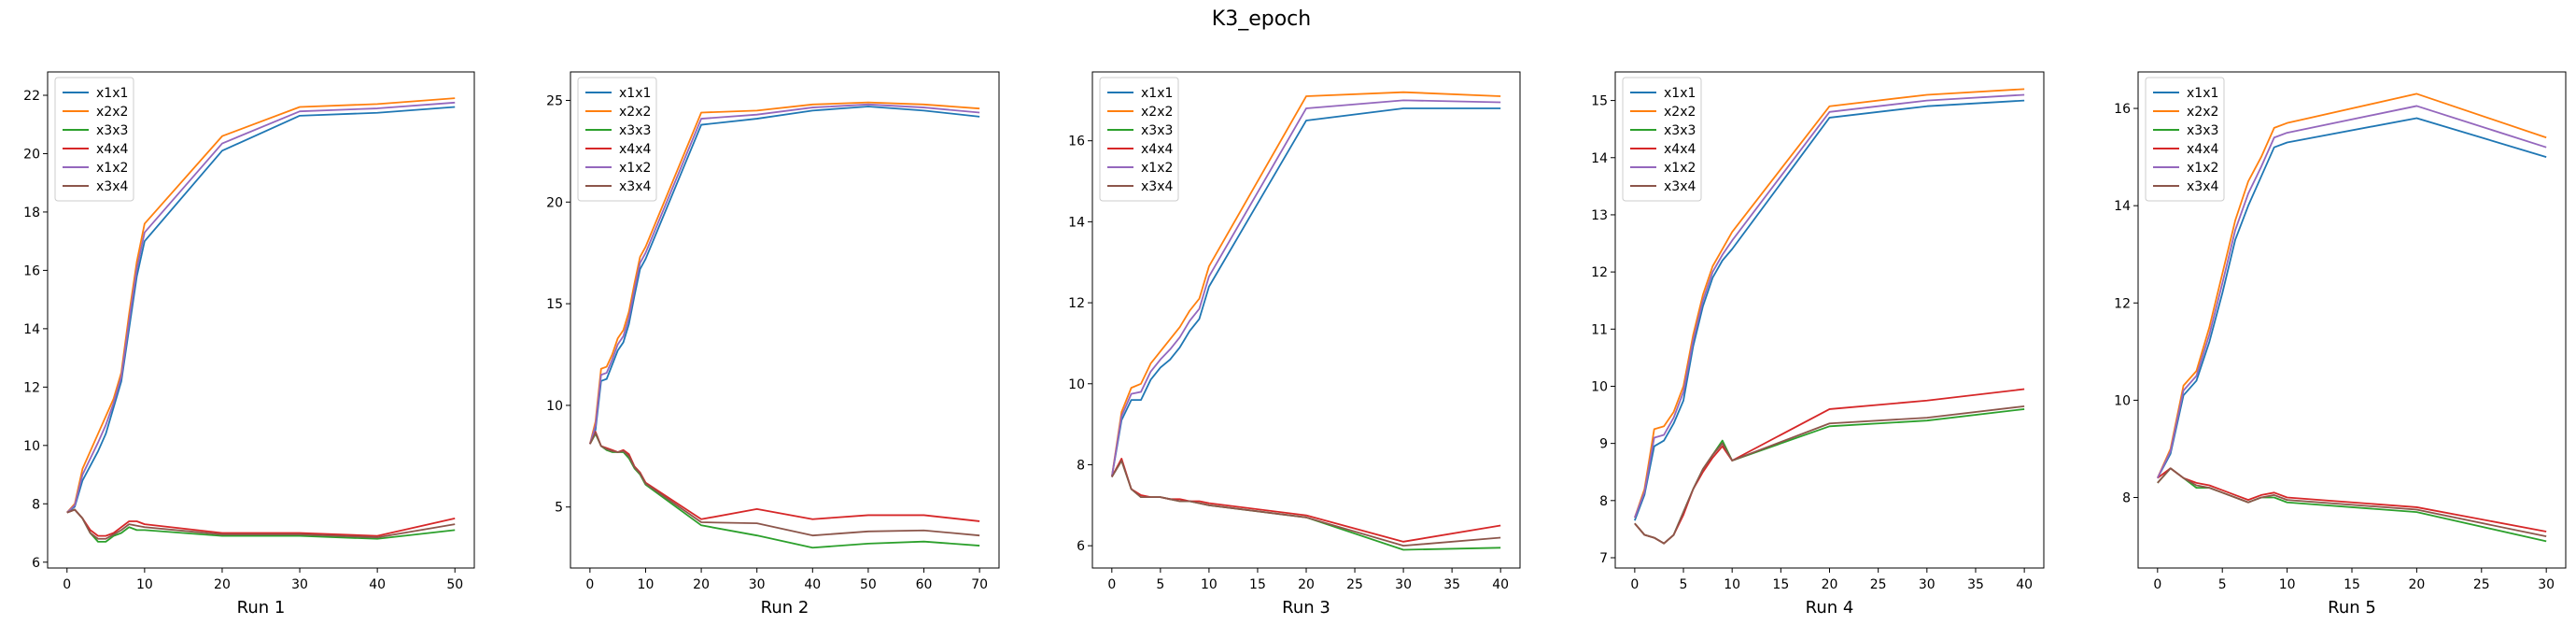  What do you see at coordinates (1830, 608) in the screenshot?
I see `x-axis-label: Run 4` at bounding box center [1830, 608].